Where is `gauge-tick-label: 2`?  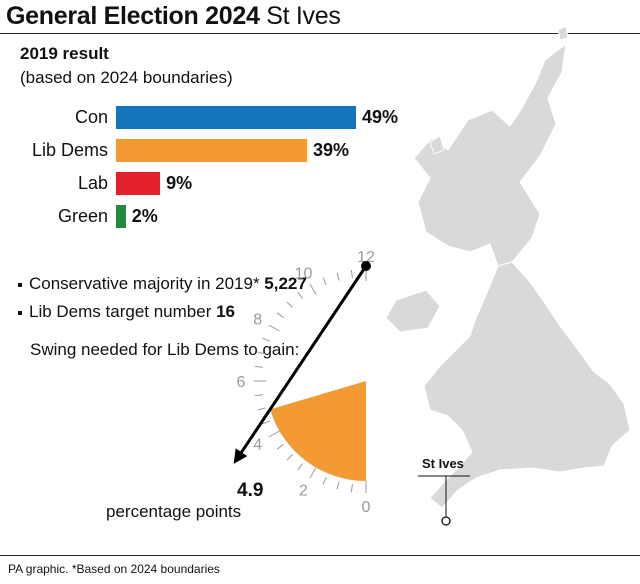
gauge-tick-label: 2 is located at coordinates (303, 490).